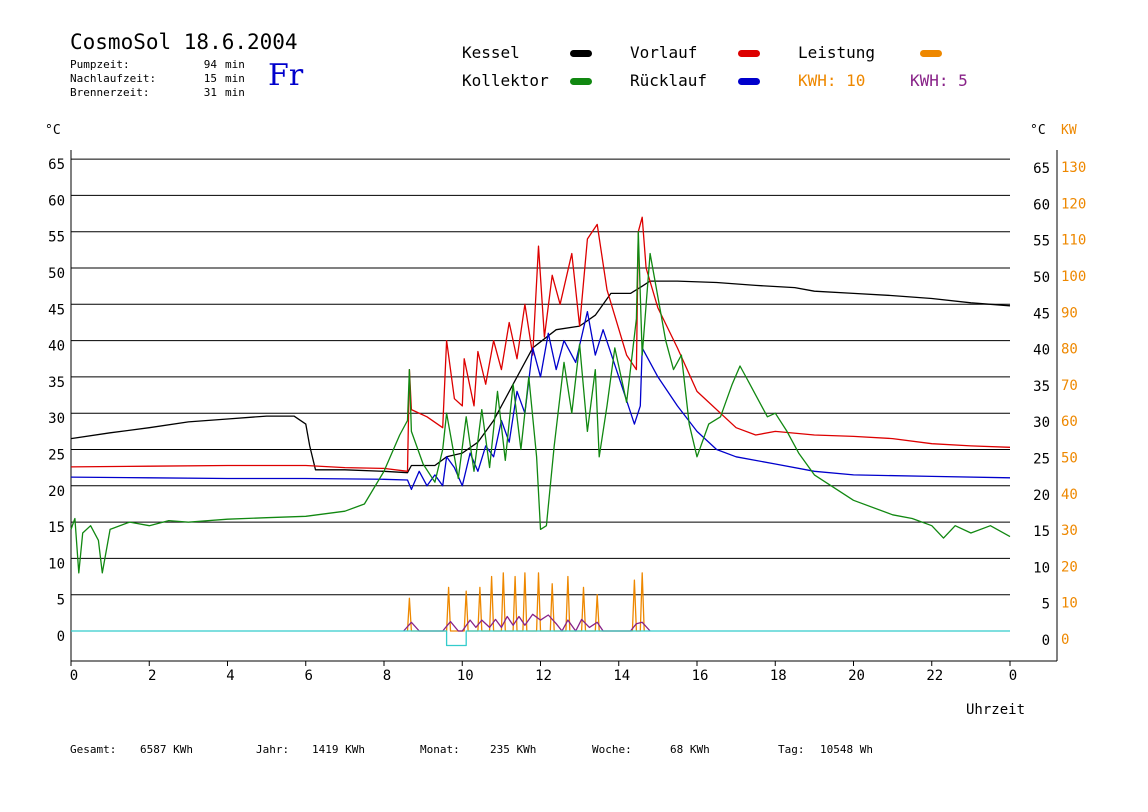 The image size is (1148, 812). I want to click on x-tick-label: 16, so click(700, 676).